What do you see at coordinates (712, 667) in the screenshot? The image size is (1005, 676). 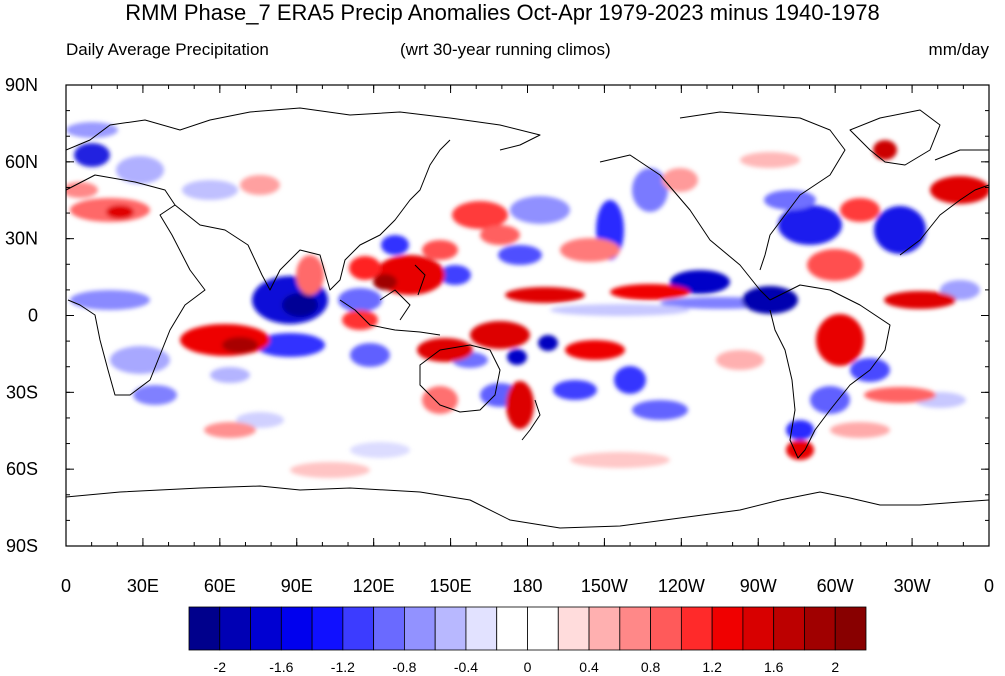 I see `colorbar-label: 1.2` at bounding box center [712, 667].